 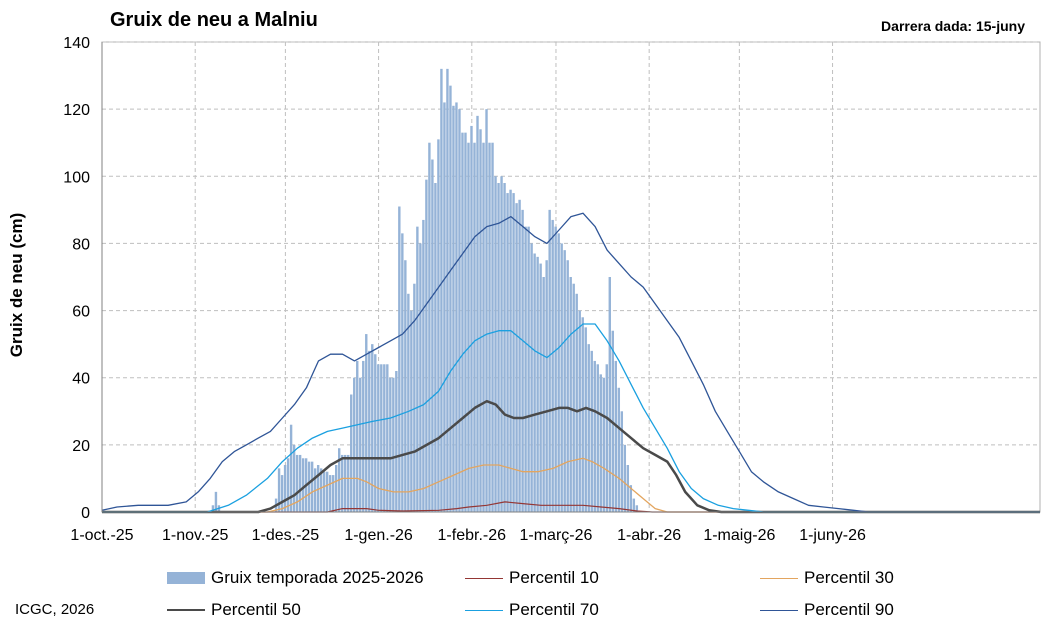 I want to click on x-tick-label: 1-gen.-26, so click(x=378, y=535).